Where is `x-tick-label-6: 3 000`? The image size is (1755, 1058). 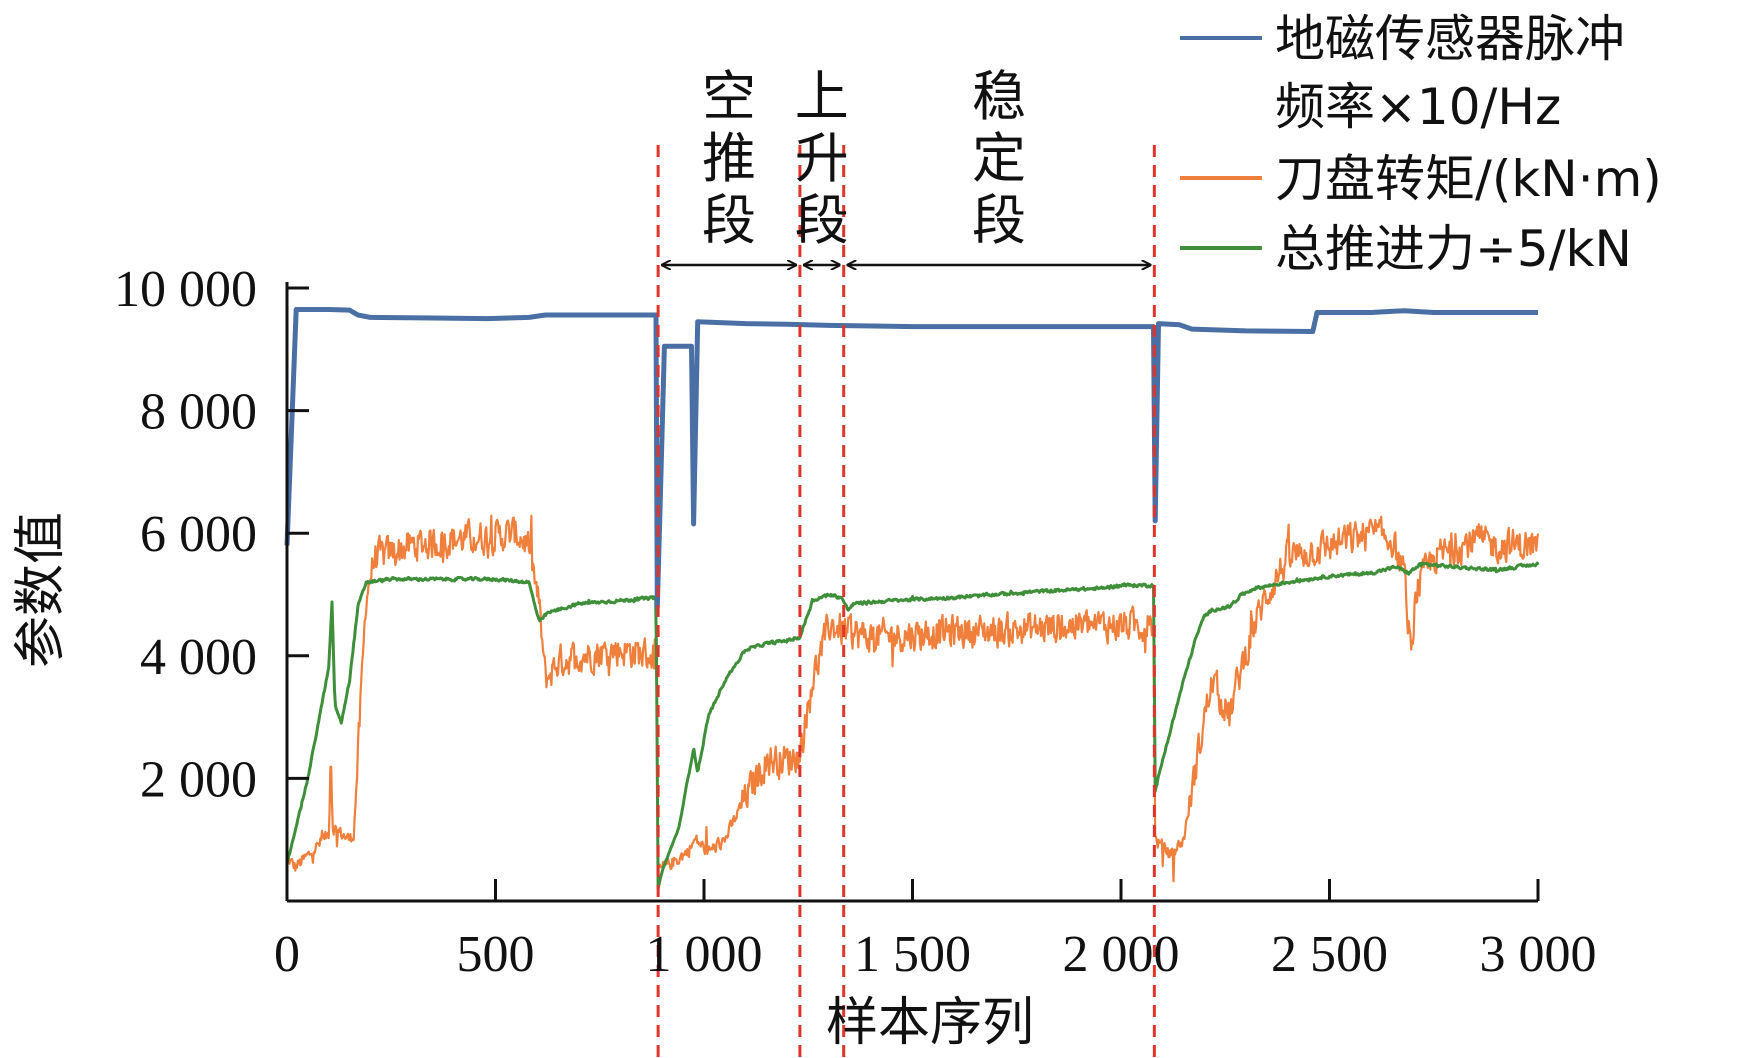
x-tick-label-6: 3 000 is located at coordinates (1538, 954).